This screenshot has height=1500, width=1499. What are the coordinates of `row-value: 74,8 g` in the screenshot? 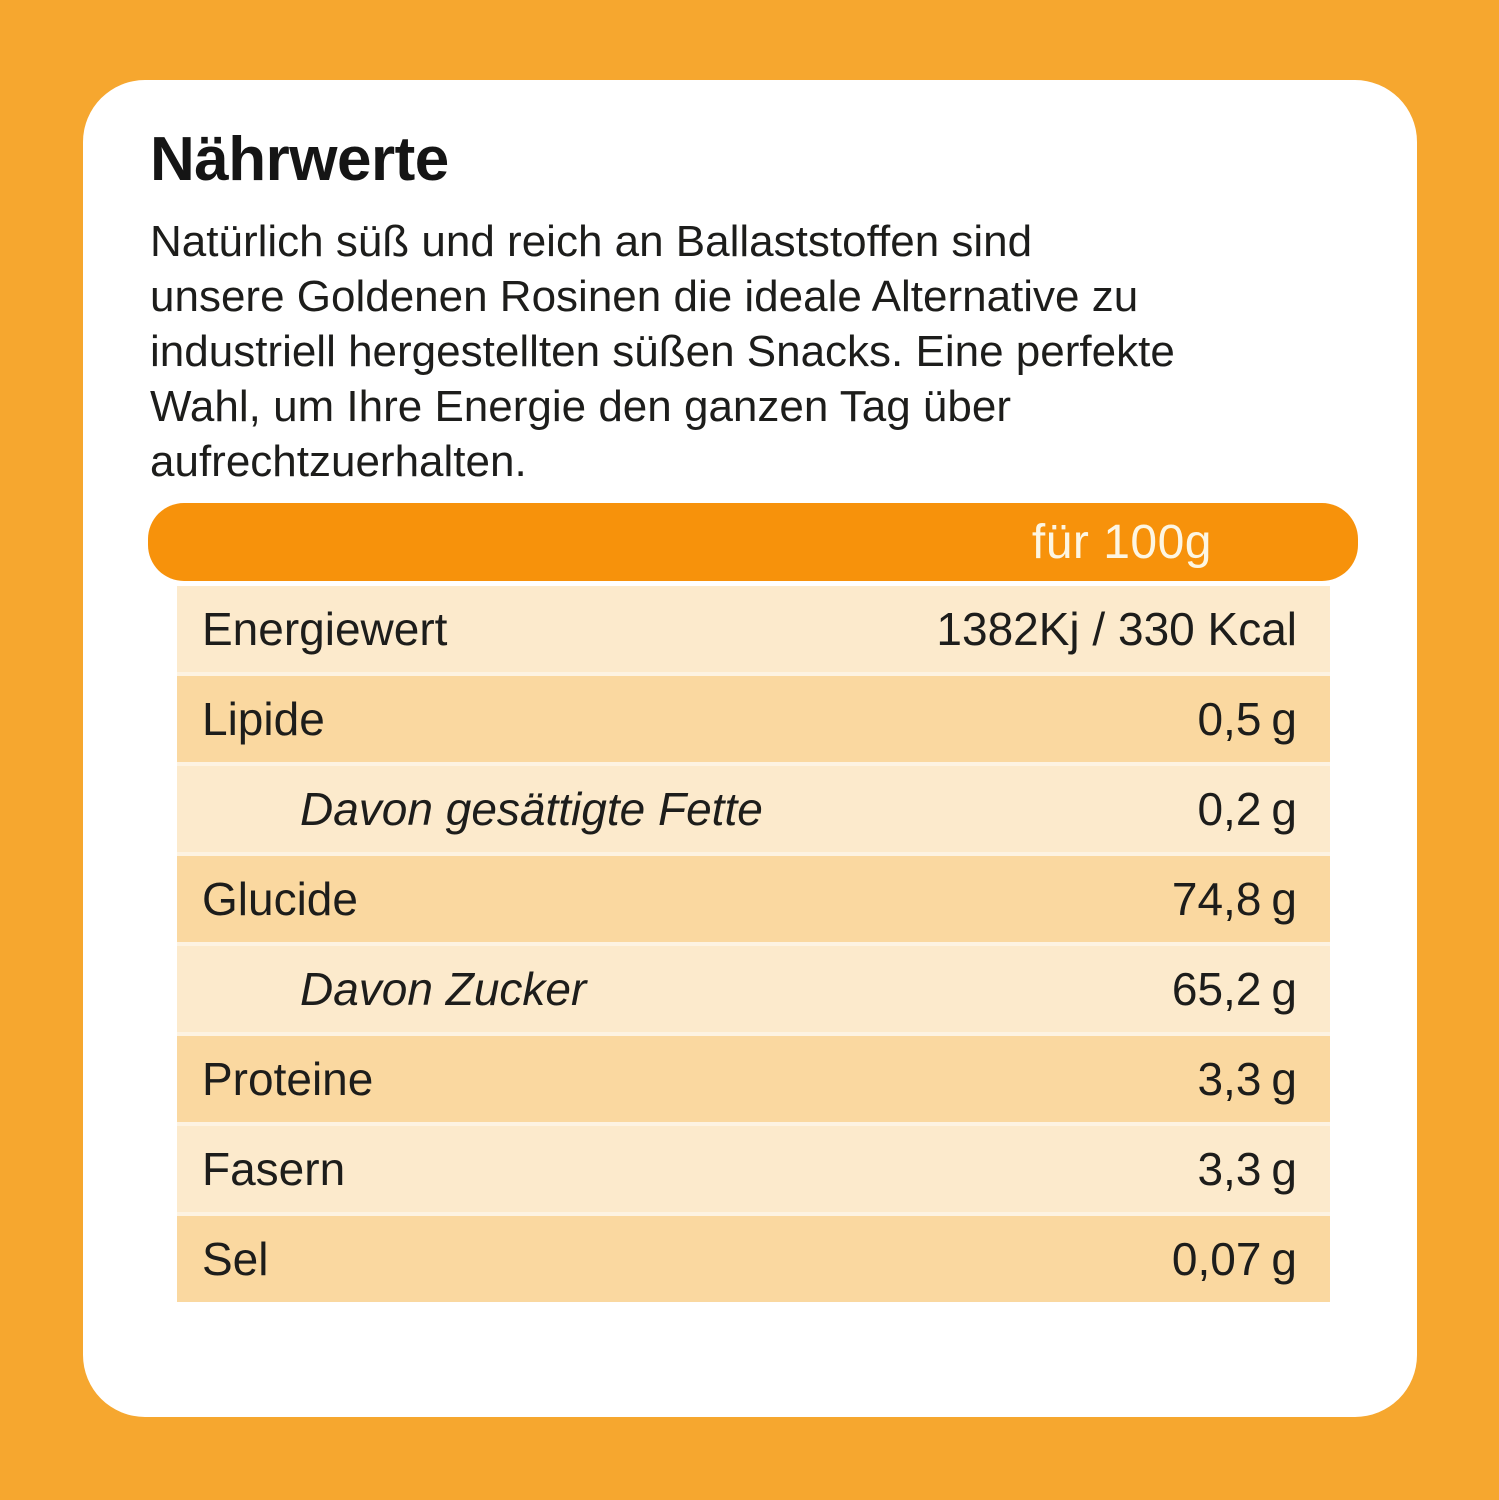 It's located at (1234, 899).